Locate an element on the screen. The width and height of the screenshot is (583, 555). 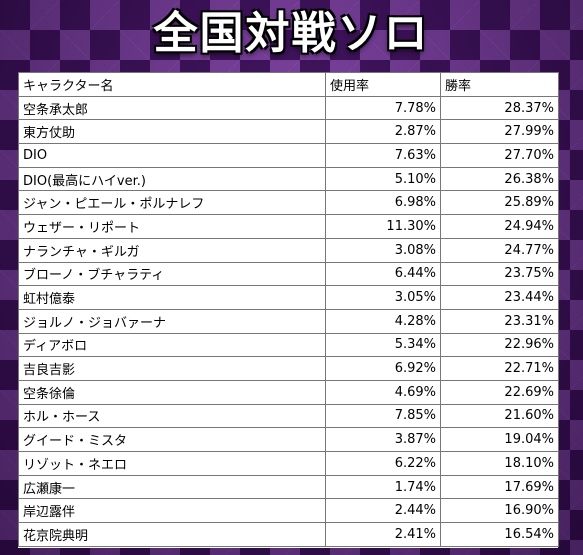
table-row: 吉良吉影 6.92% 22.71% is located at coordinates (288, 368).